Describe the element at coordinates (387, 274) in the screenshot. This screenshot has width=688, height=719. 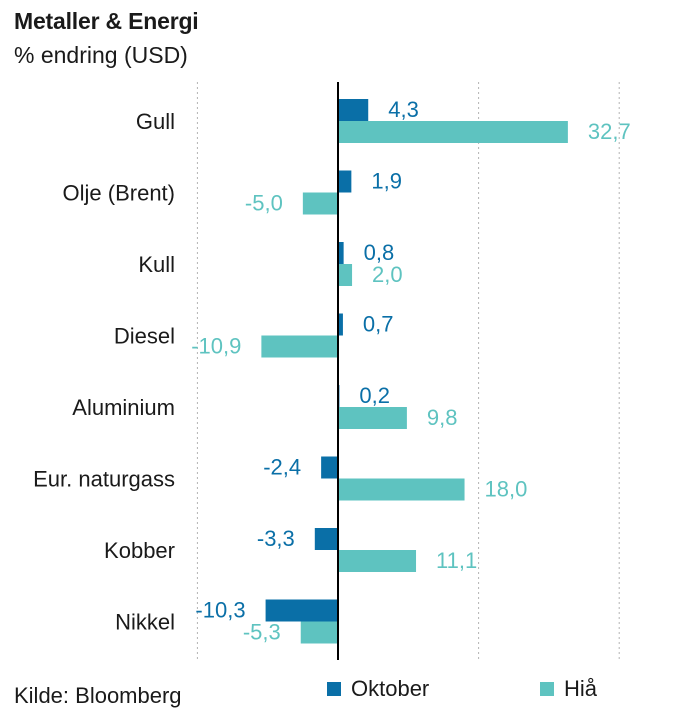
I see `data-label: 2,0` at that location.